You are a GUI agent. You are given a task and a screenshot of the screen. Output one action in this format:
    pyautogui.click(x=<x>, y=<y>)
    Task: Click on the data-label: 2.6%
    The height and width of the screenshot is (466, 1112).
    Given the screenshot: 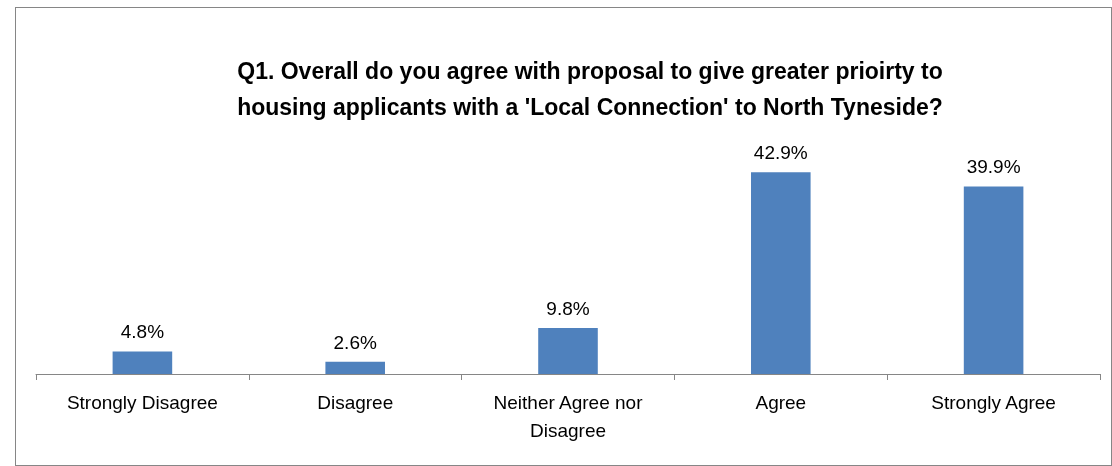 What is the action you would take?
    pyautogui.click(x=355, y=342)
    